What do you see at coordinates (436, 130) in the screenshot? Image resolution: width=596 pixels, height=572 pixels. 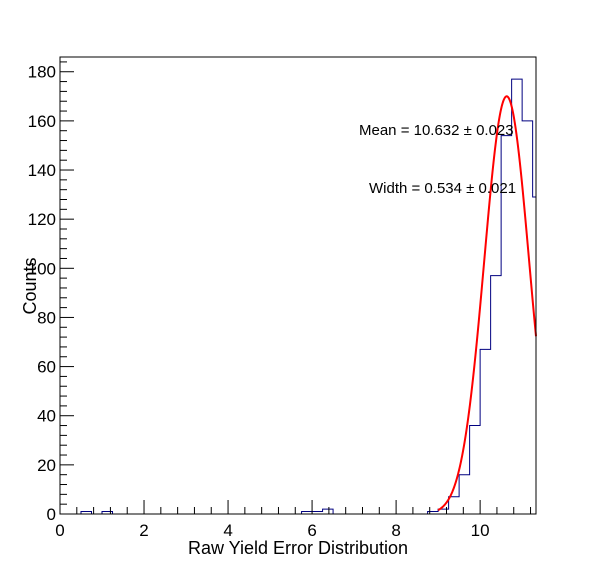 I see `mean-annotation: Mean = 10.632 ± 0.023` at bounding box center [436, 130].